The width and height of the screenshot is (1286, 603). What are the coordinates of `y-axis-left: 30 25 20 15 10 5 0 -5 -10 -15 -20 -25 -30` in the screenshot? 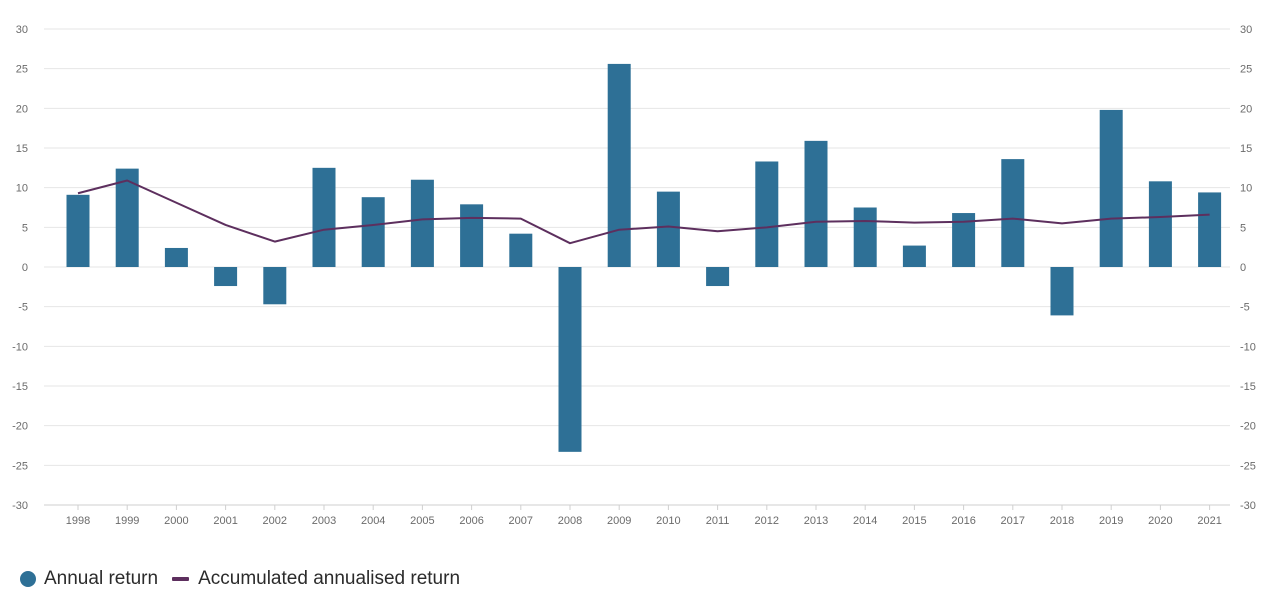 It's located at (20, 268).